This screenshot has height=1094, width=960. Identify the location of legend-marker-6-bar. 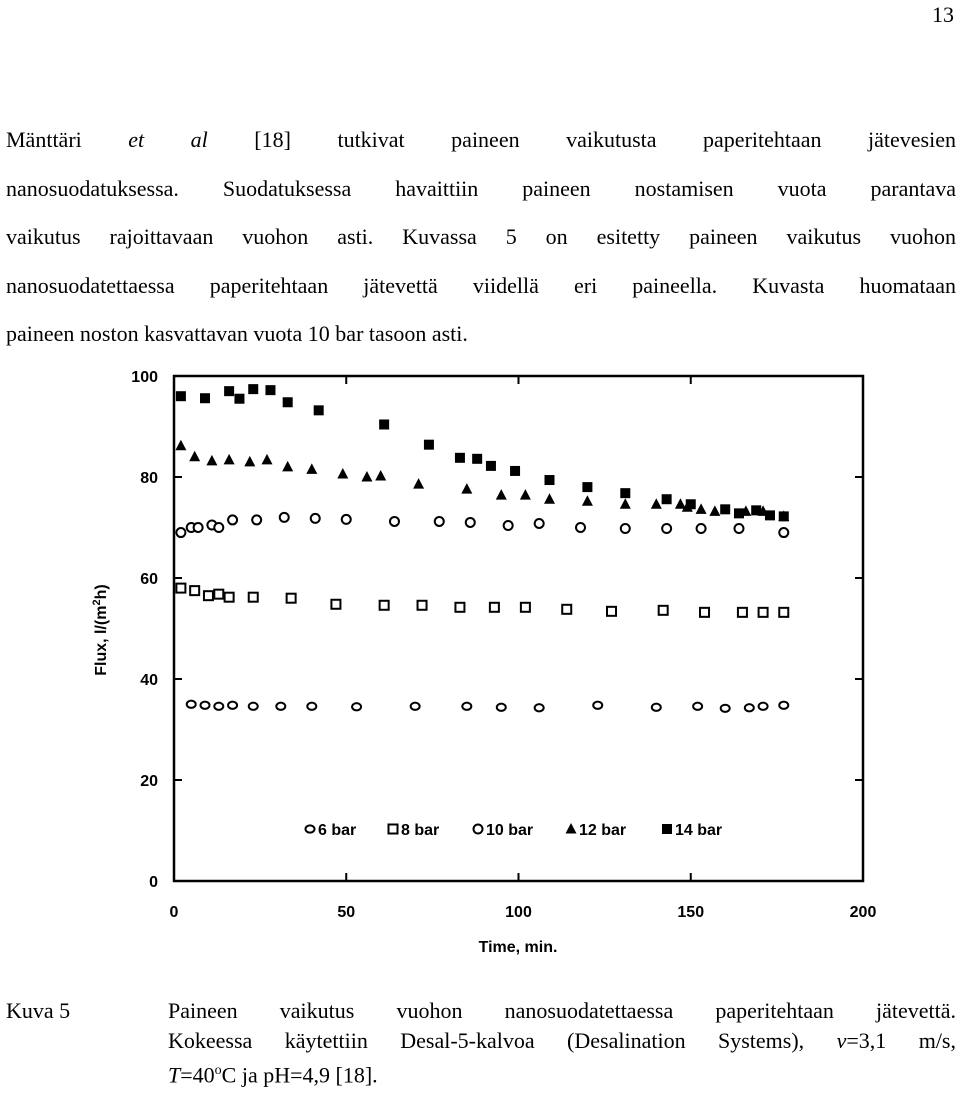
(310, 829).